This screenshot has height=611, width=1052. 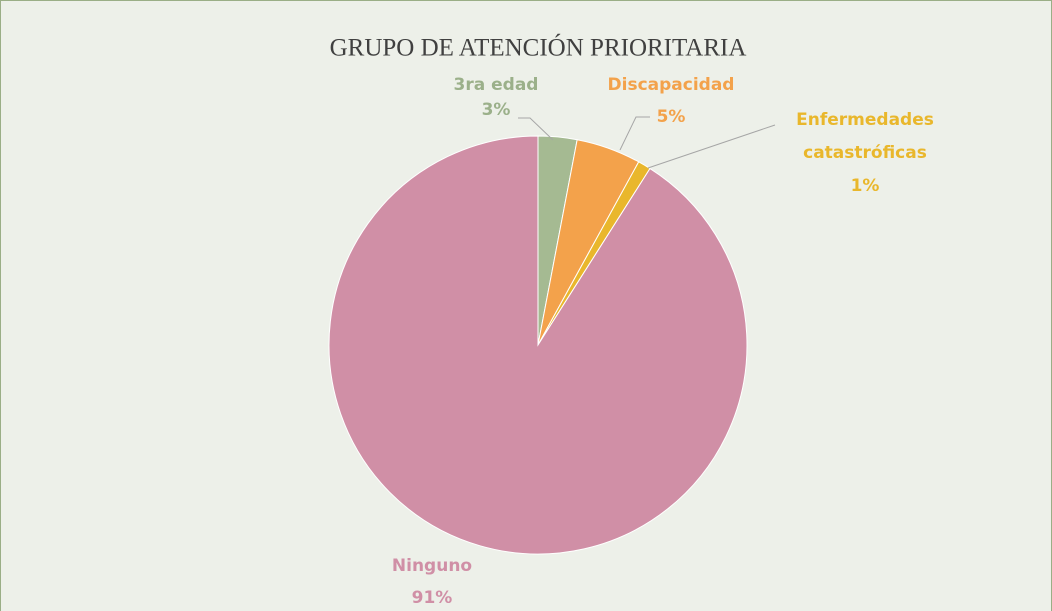 I want to click on value-label: 1%, so click(x=865, y=186).